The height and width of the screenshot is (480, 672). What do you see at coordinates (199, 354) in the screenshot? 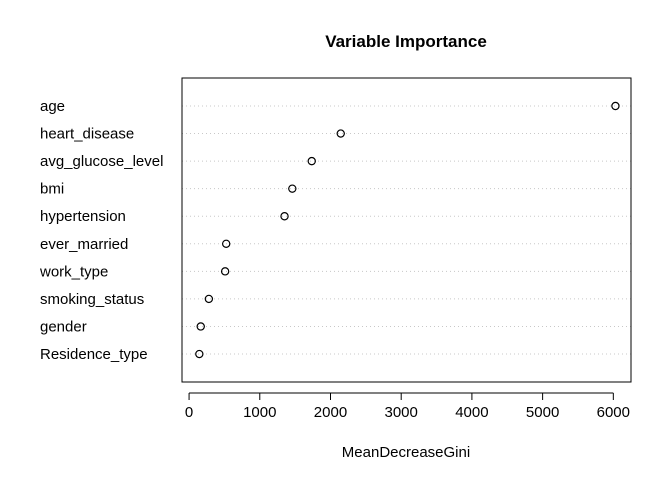
I see `point-Residence_type` at bounding box center [199, 354].